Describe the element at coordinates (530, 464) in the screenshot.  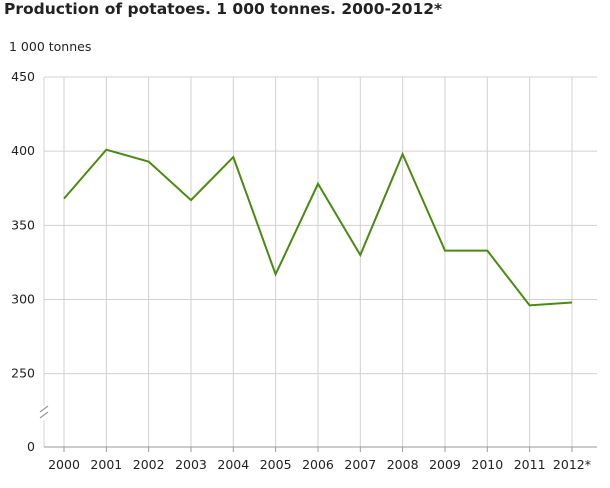
I see `x-tick-label-2011: 2011` at that location.